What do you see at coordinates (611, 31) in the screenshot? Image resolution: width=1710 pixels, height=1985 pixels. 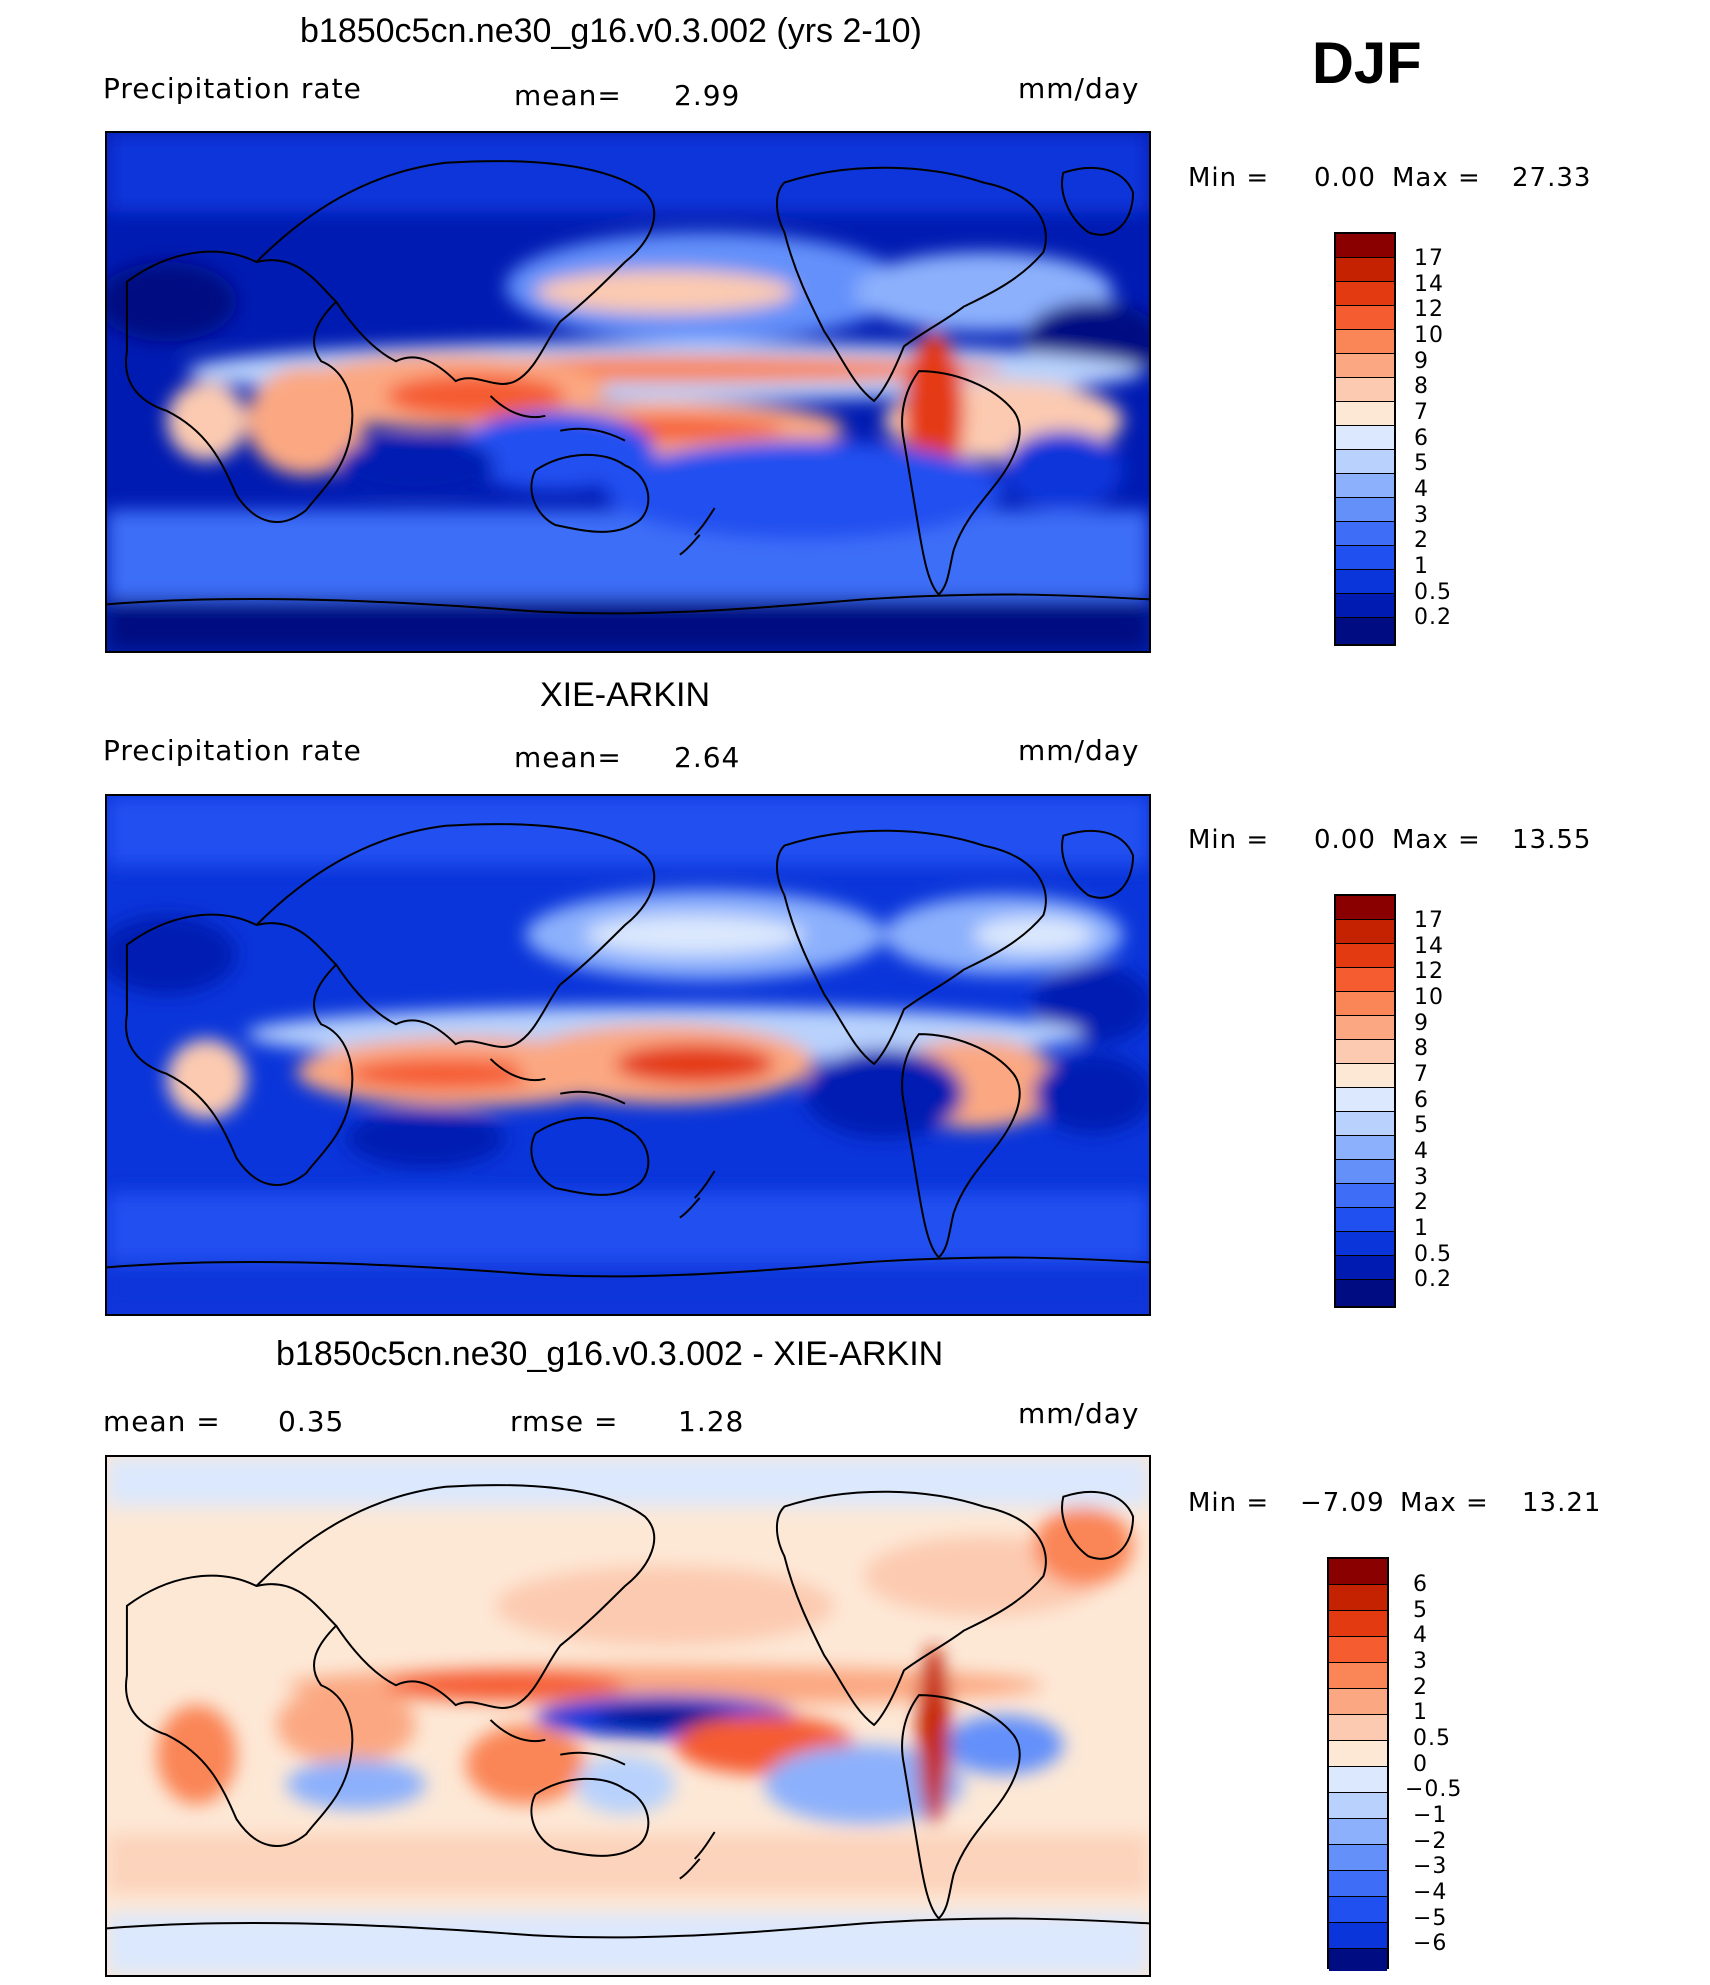 I see `panel-title-model: b1850c5cn.ne30_g16.v0.3.002 (yrs 2-10)` at bounding box center [611, 31].